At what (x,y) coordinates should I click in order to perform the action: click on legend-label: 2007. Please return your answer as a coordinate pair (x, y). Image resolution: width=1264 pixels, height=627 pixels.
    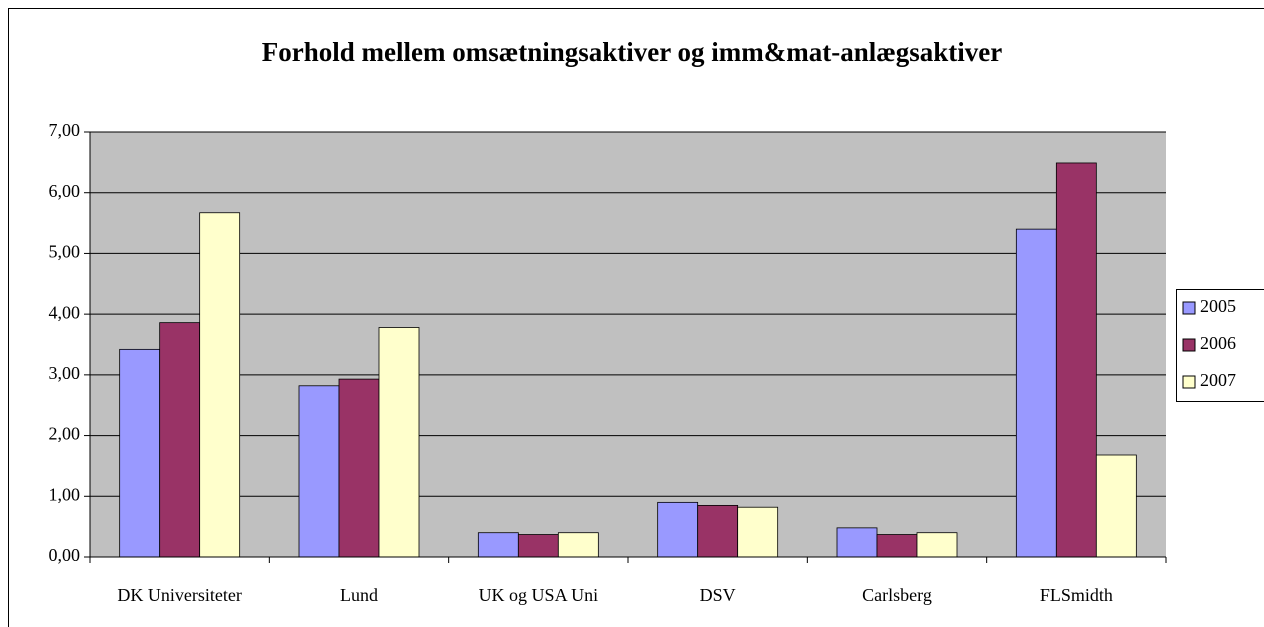
    Looking at the image, I should click on (1218, 380).